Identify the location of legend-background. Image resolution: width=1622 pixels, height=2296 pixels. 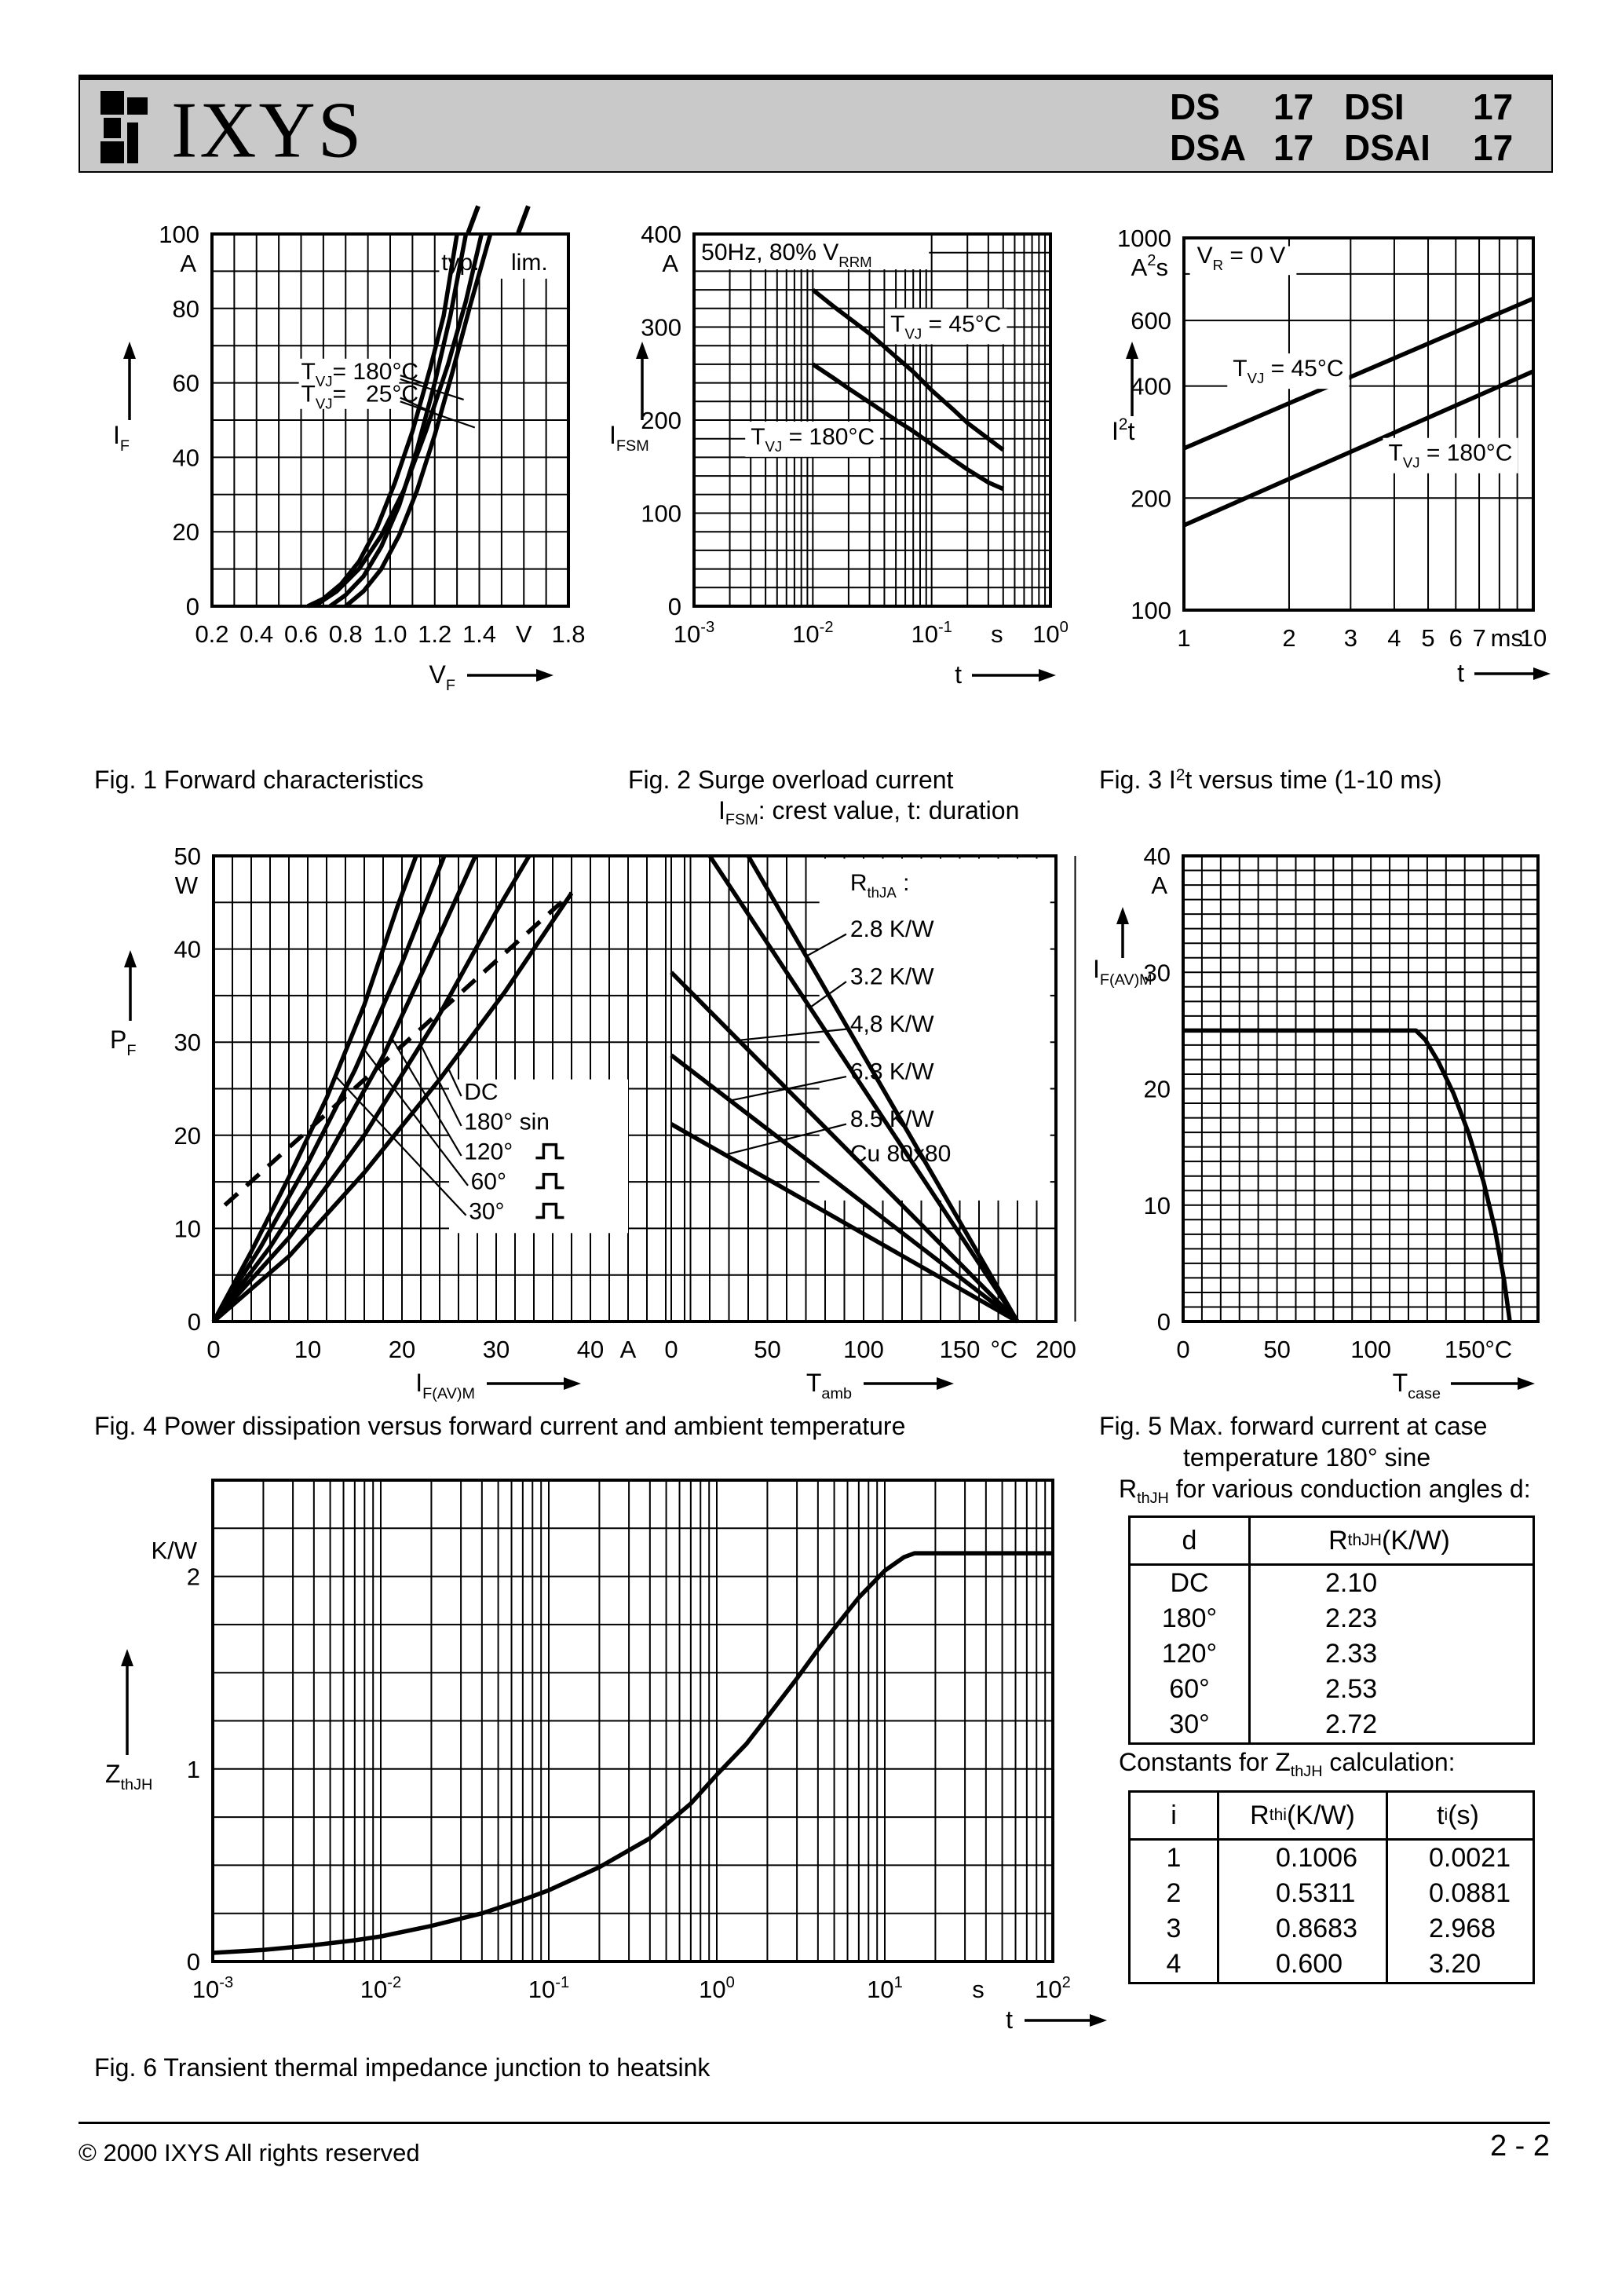
(538, 1156).